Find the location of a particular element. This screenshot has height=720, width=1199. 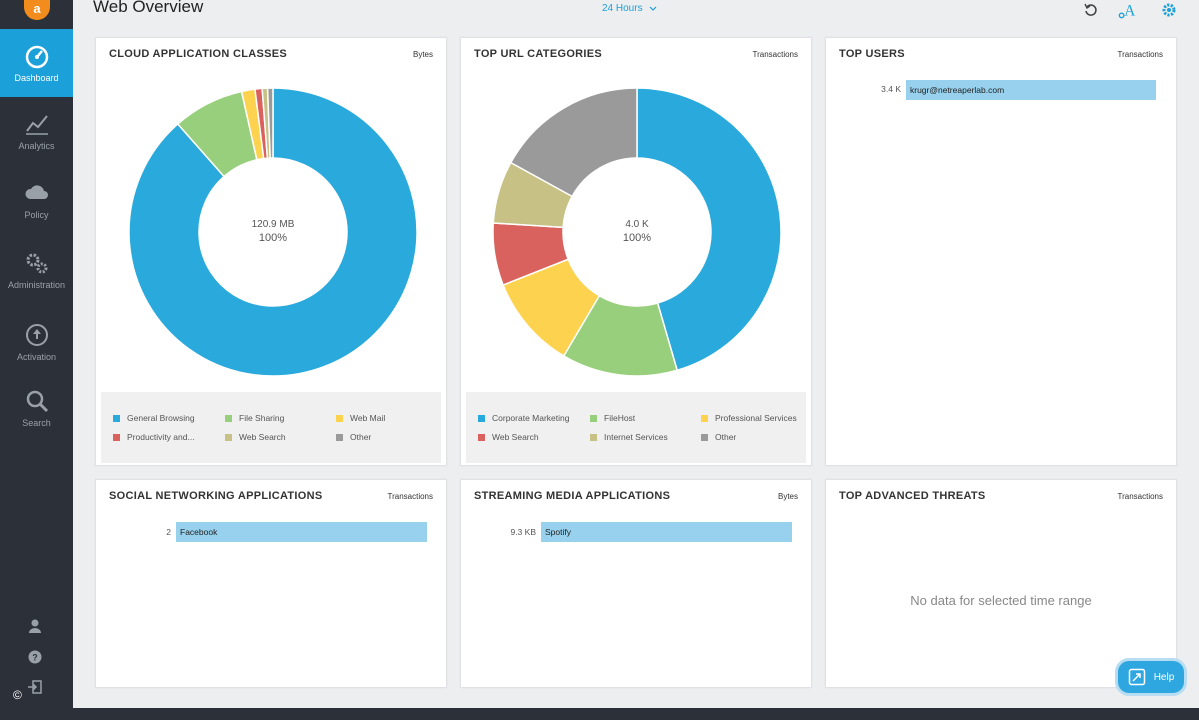

sidebar-item-dashboard: Dashboard is located at coordinates (36, 63).